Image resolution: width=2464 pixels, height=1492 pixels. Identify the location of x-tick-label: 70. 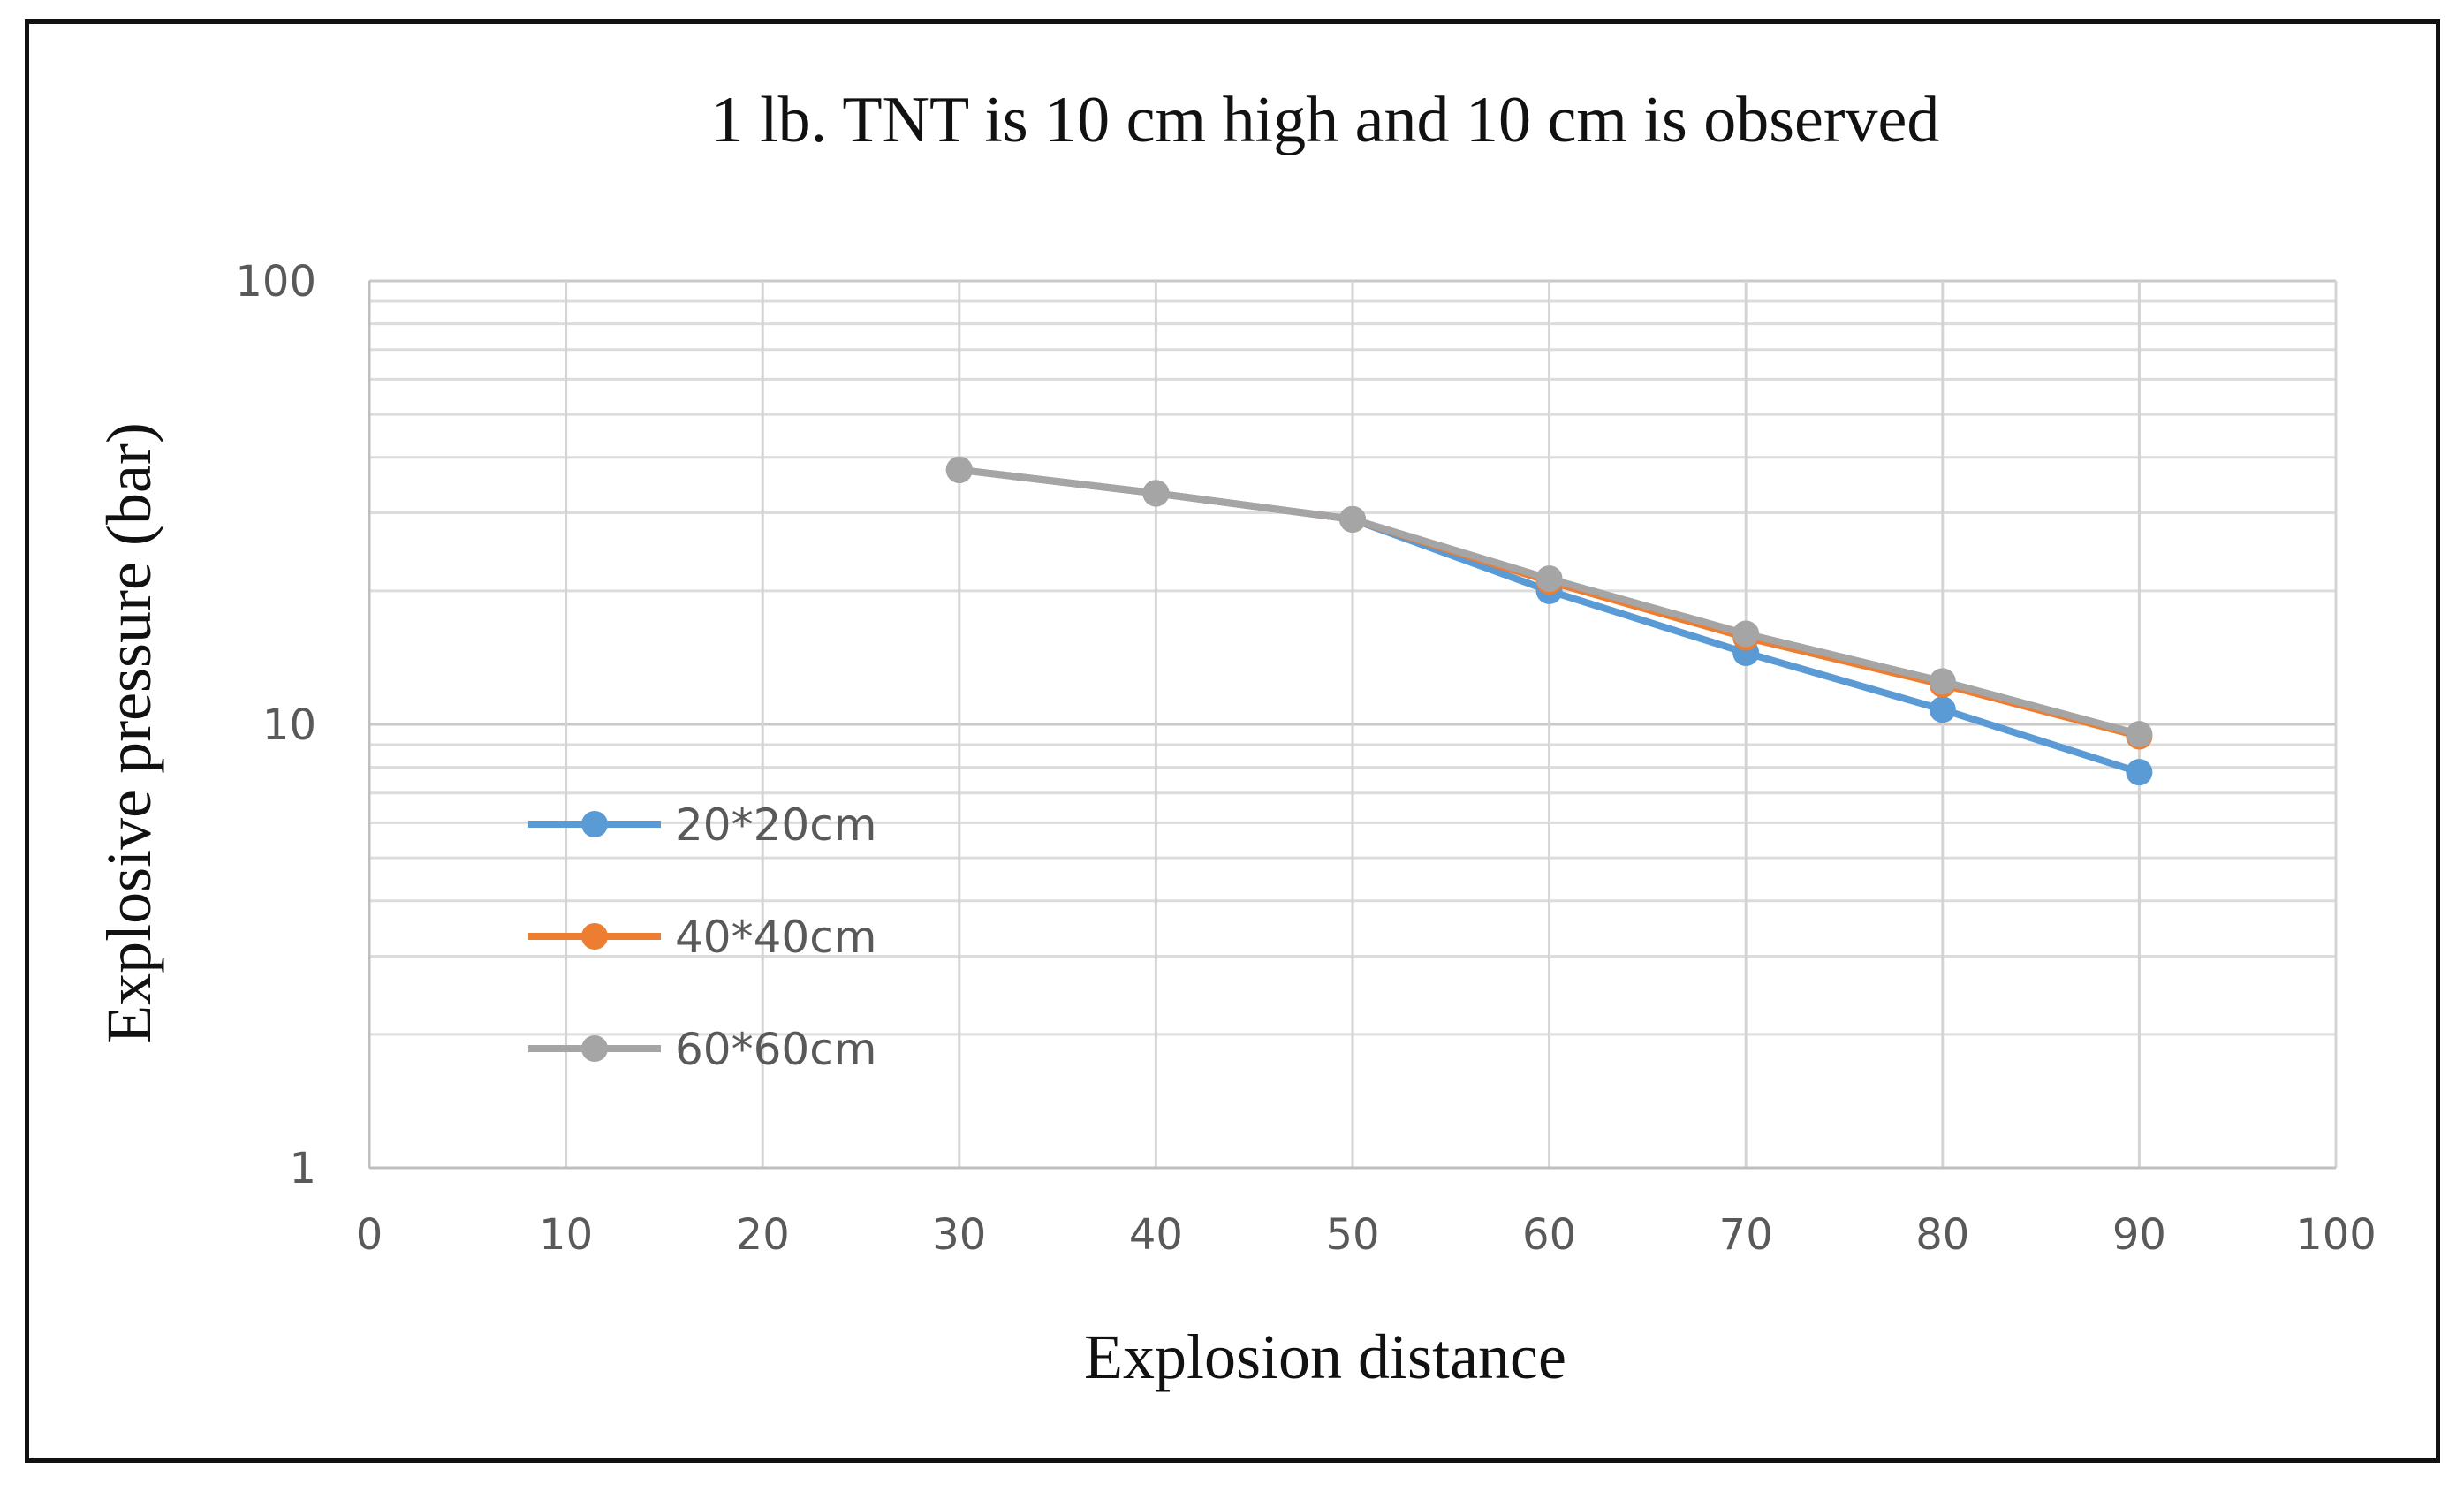
(1746, 1235).